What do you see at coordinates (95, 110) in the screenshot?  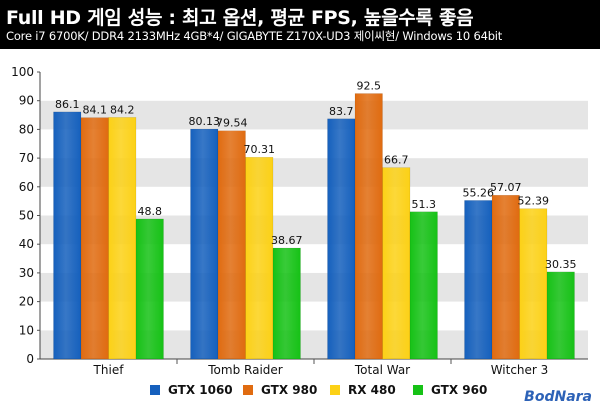 I see `data-label: 84.1` at bounding box center [95, 110].